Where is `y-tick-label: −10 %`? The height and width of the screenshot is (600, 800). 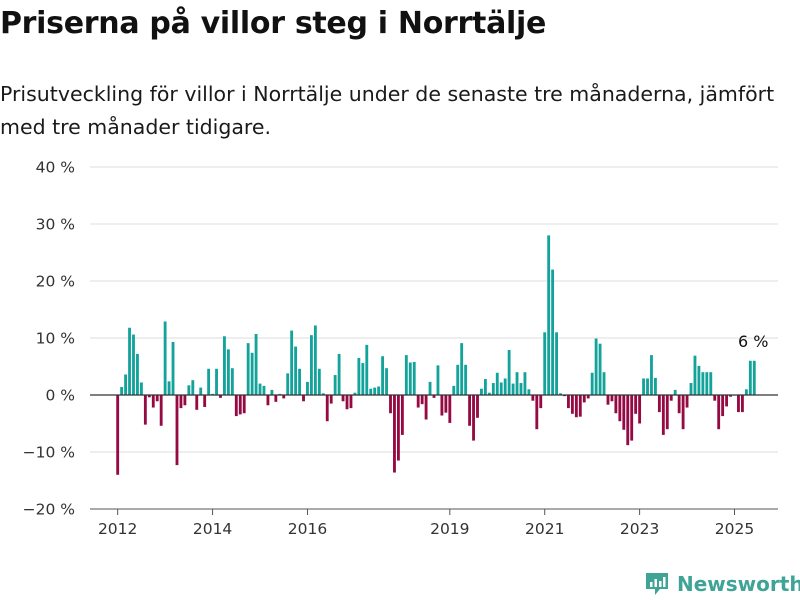
y-tick-label: −10 % is located at coordinates (49, 453).